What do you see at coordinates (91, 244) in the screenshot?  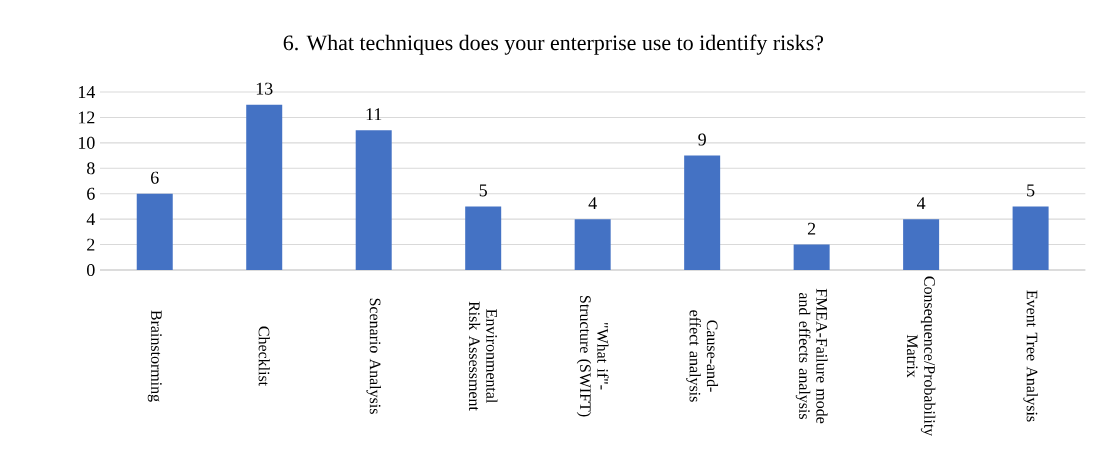 I see `y-tick-label: 2` at bounding box center [91, 244].